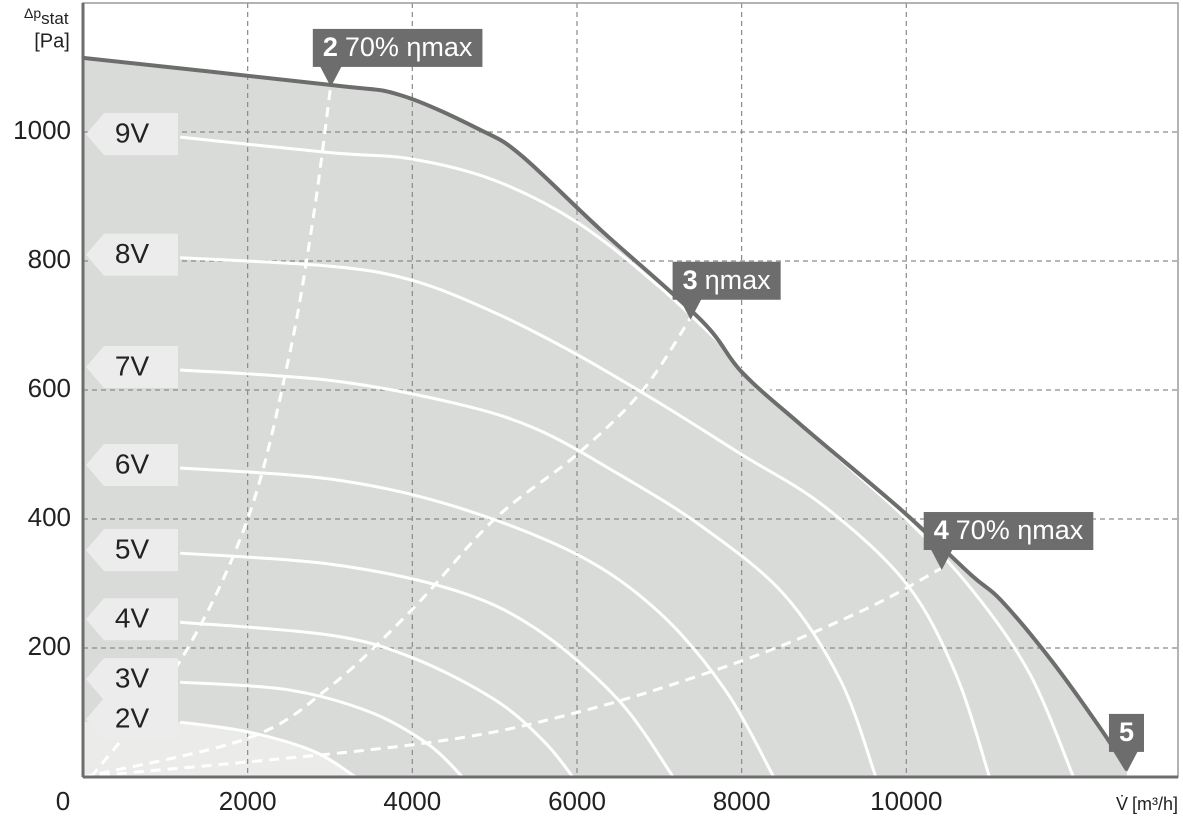  What do you see at coordinates (941, 530) in the screenshot?
I see `callout-number: 4` at bounding box center [941, 530].